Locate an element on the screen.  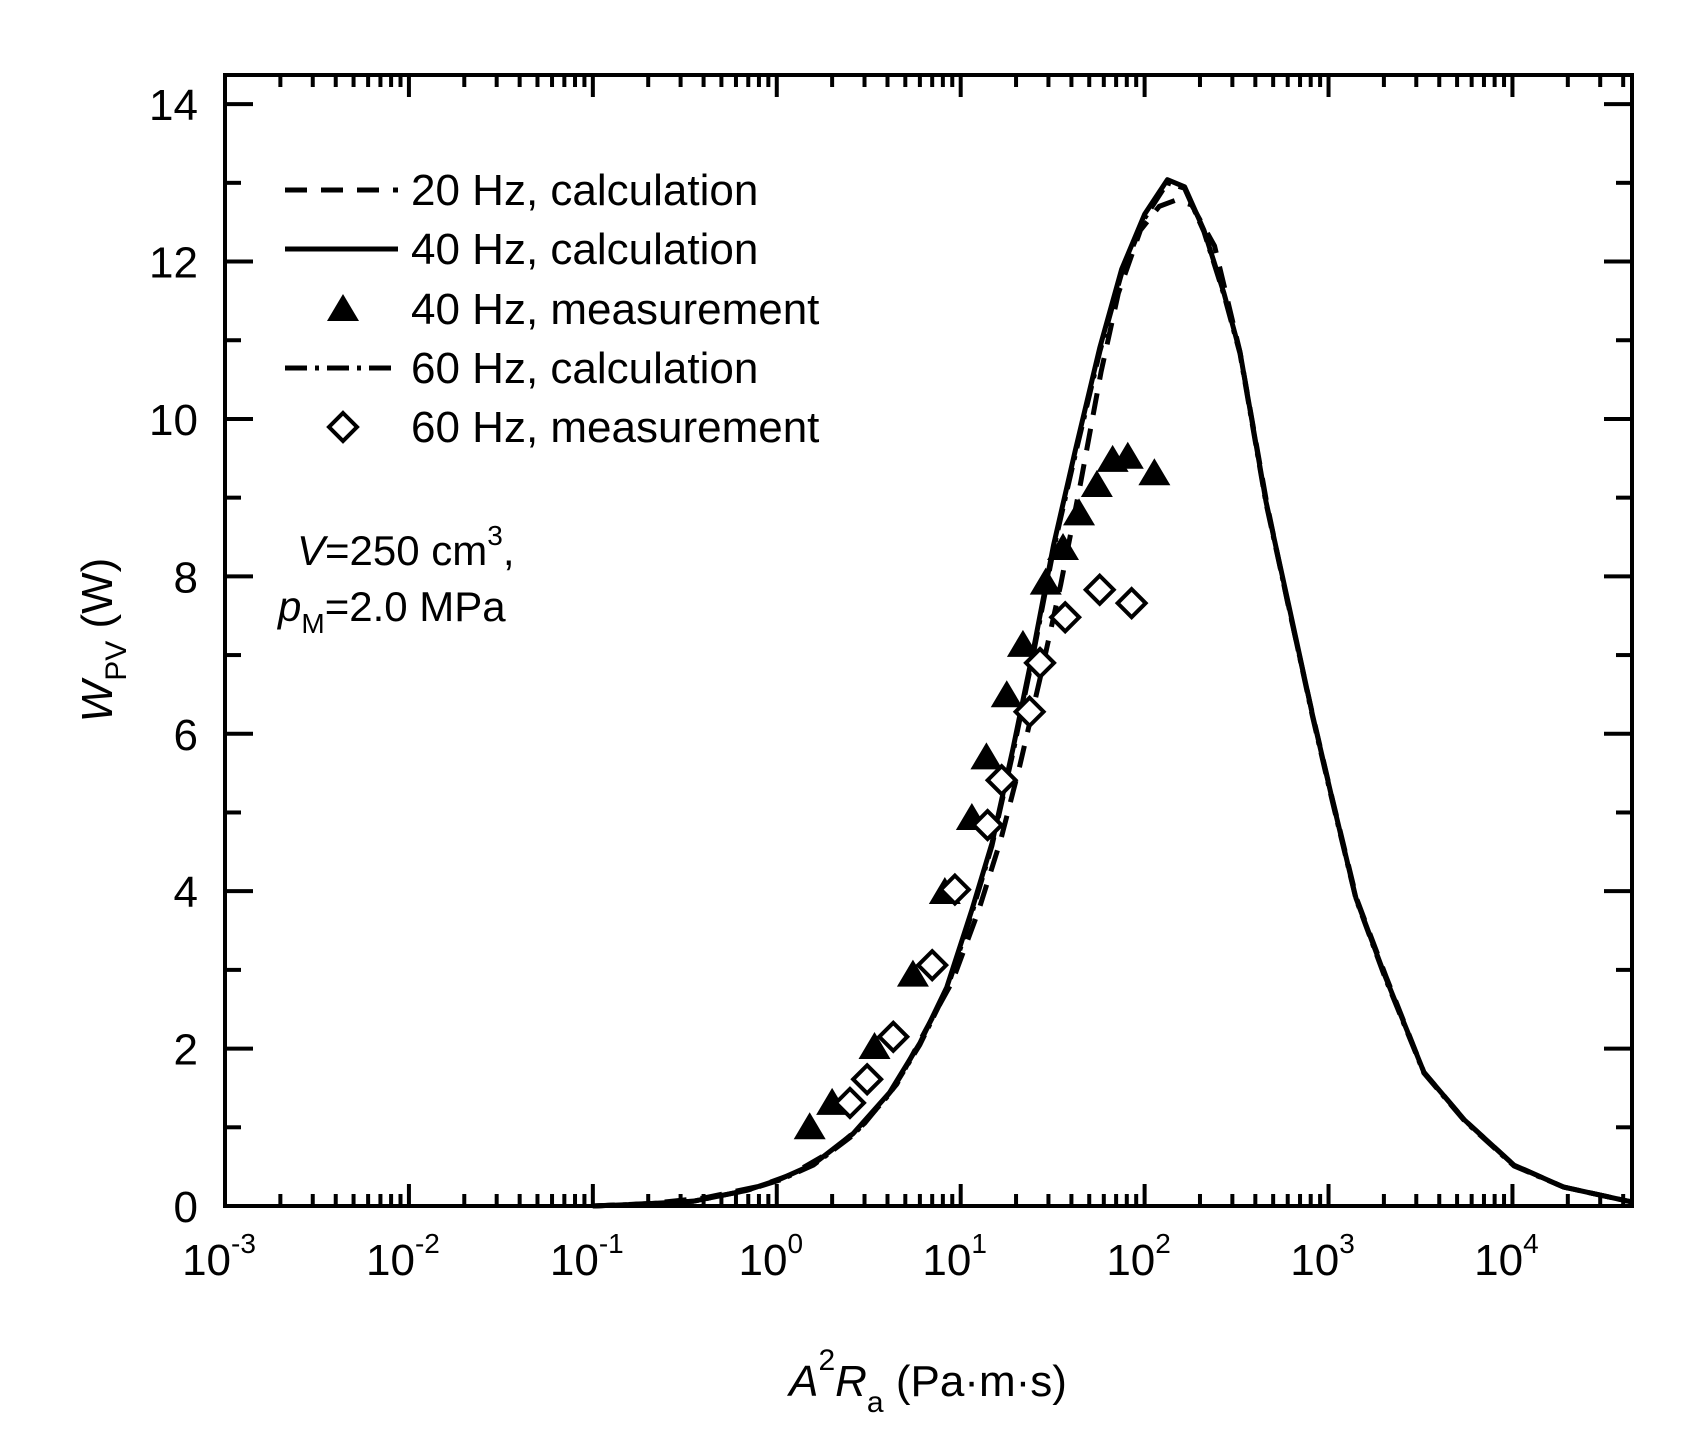
legend-label: 60 Hz, measurement is located at coordinates (615, 427).